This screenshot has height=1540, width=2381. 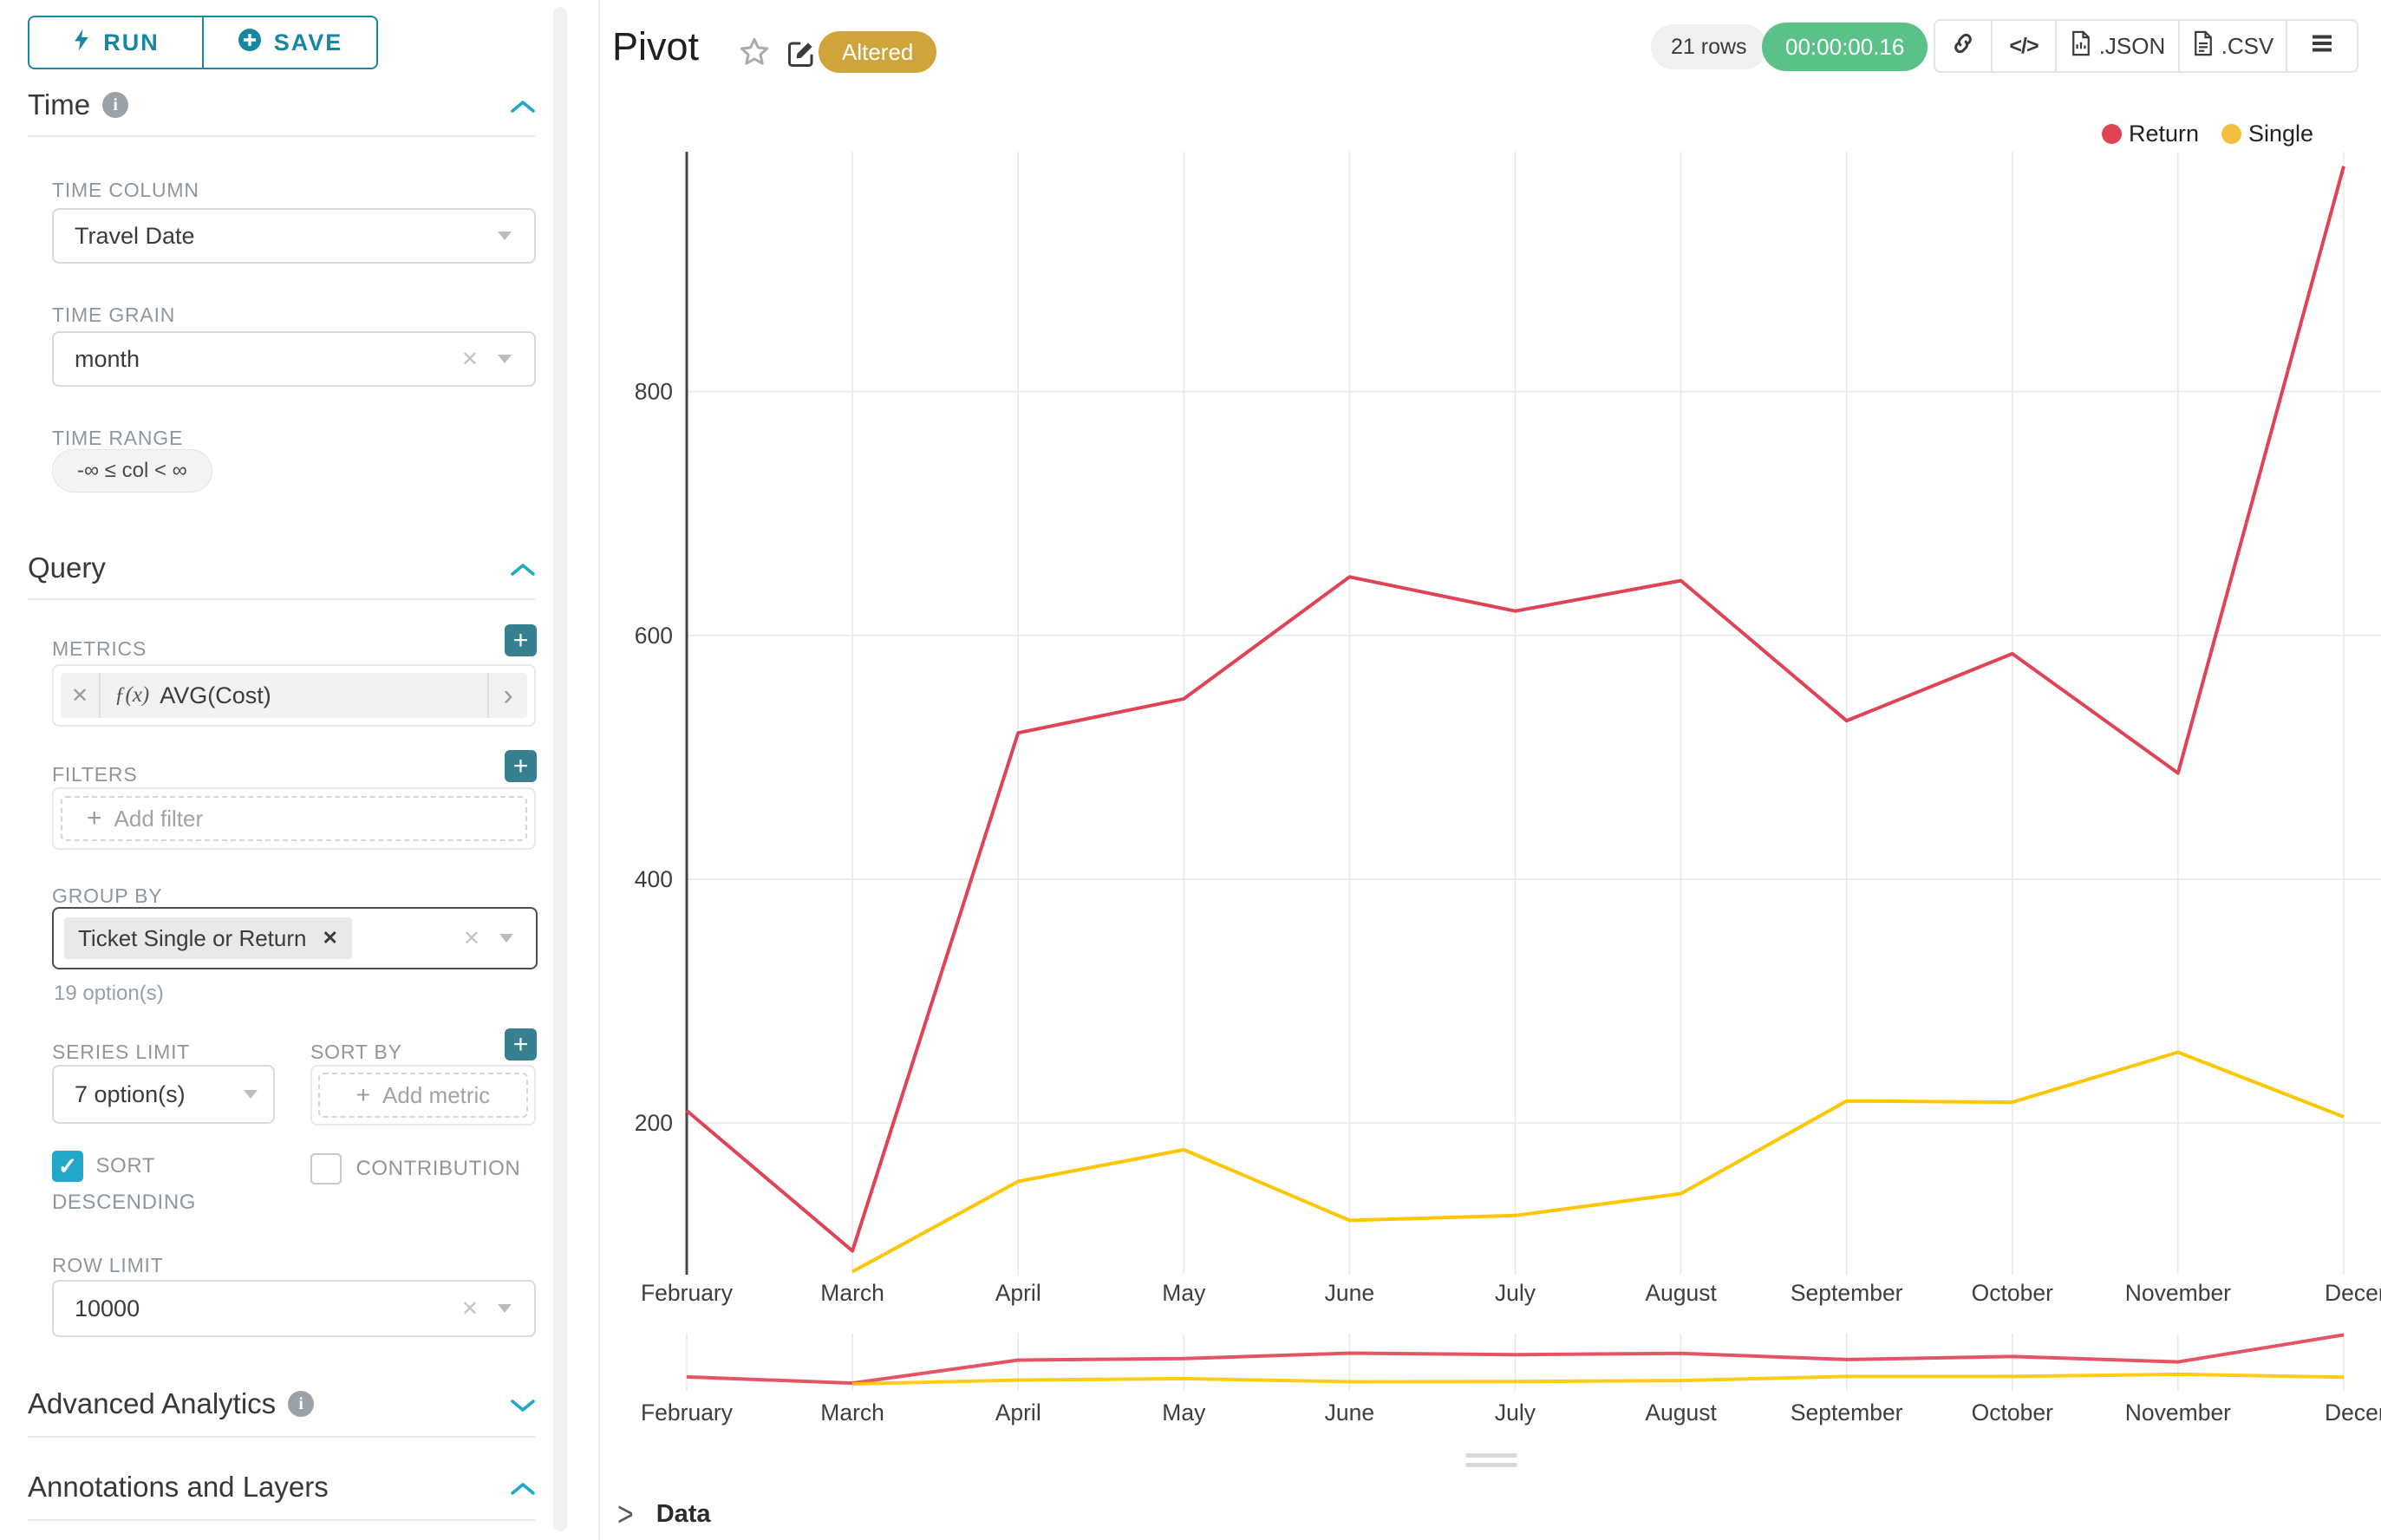 What do you see at coordinates (108, 896) in the screenshot?
I see `group-by-label: GROUP BY` at bounding box center [108, 896].